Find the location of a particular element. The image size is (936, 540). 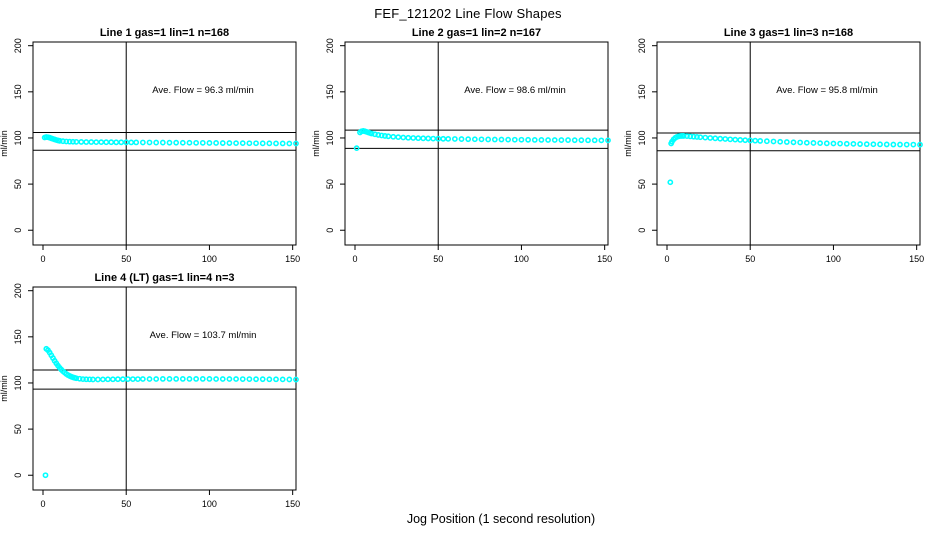

y-tick-label: 0 is located at coordinates (330, 230).